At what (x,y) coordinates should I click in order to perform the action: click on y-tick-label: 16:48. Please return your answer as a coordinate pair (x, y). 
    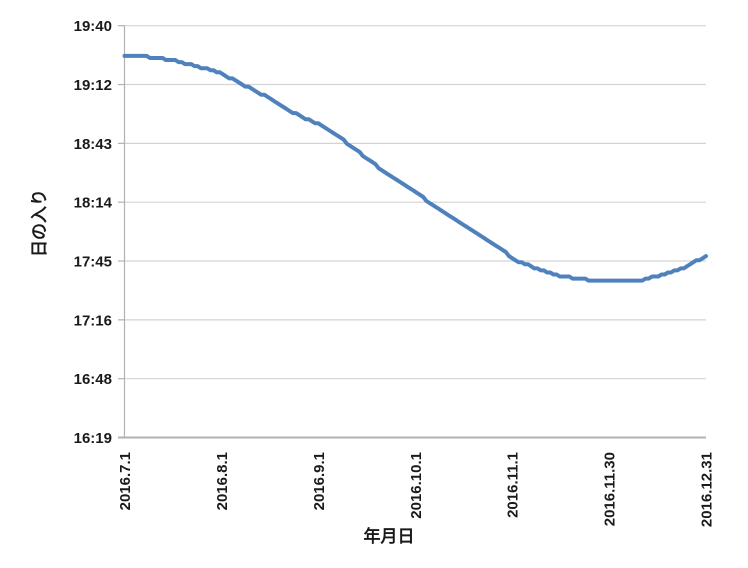
    Looking at the image, I should click on (93, 379).